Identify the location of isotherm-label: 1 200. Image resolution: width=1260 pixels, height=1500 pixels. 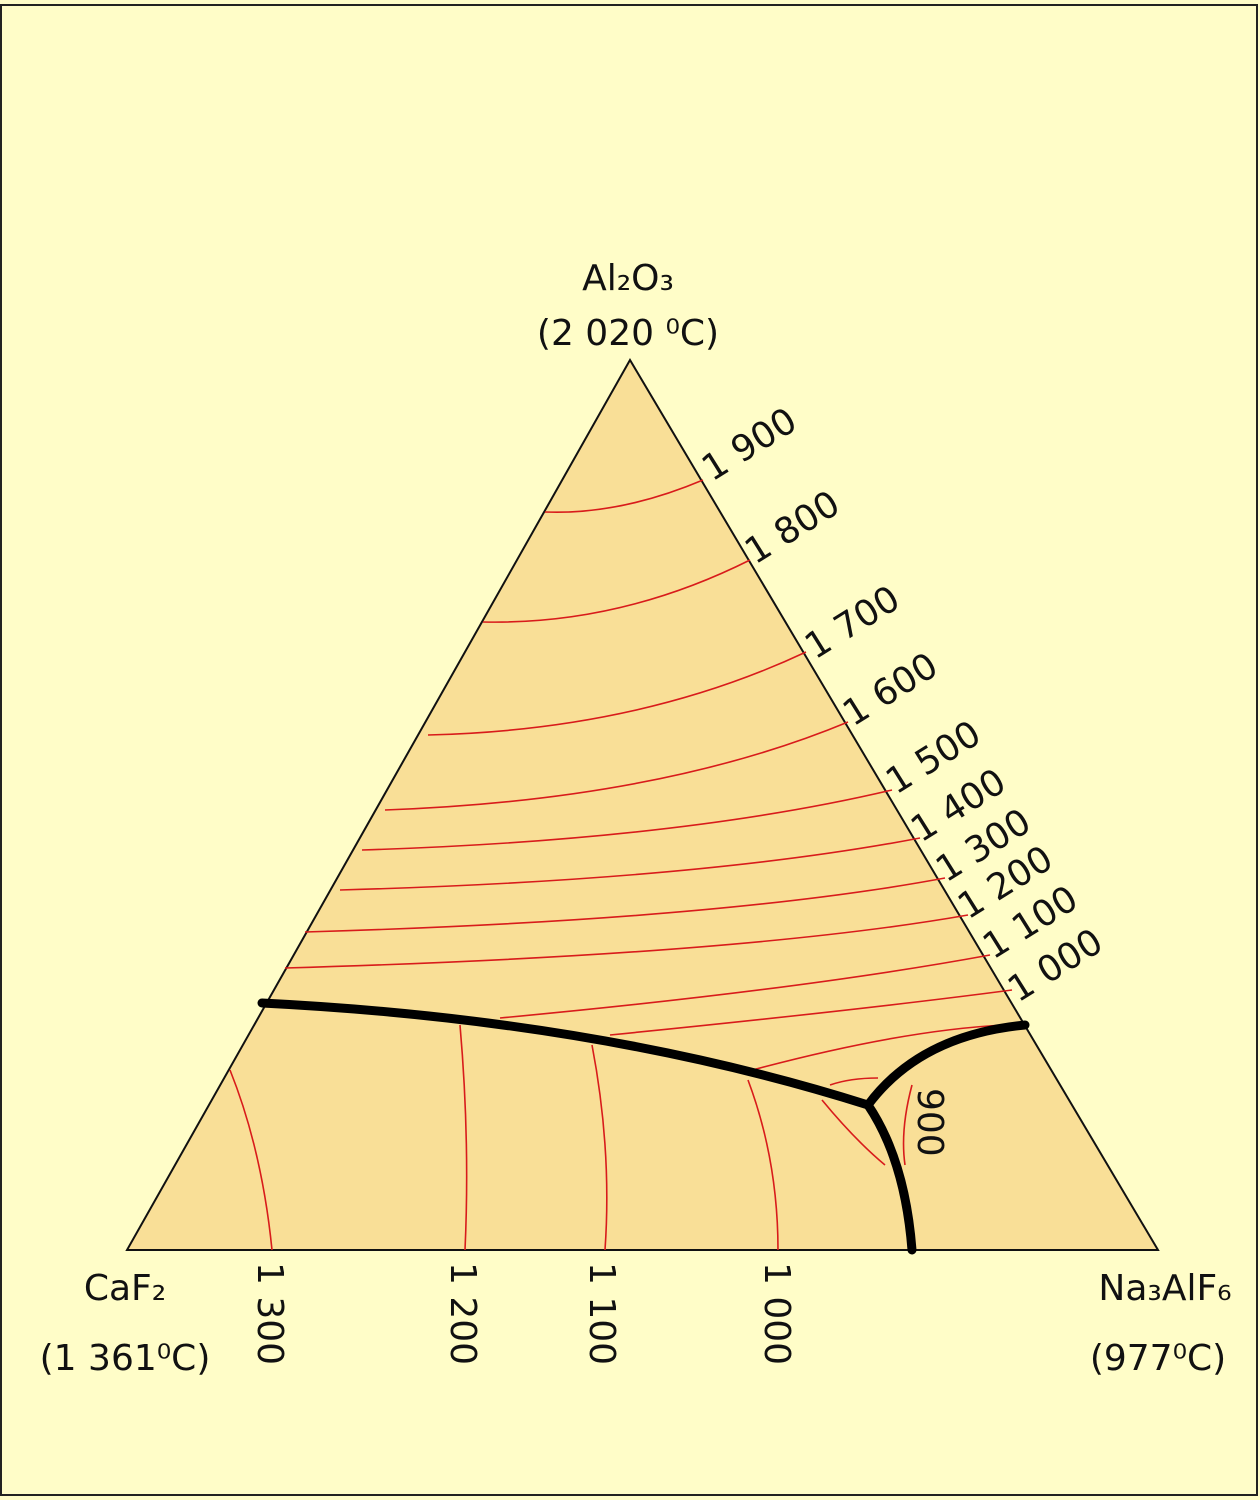
(462, 1313).